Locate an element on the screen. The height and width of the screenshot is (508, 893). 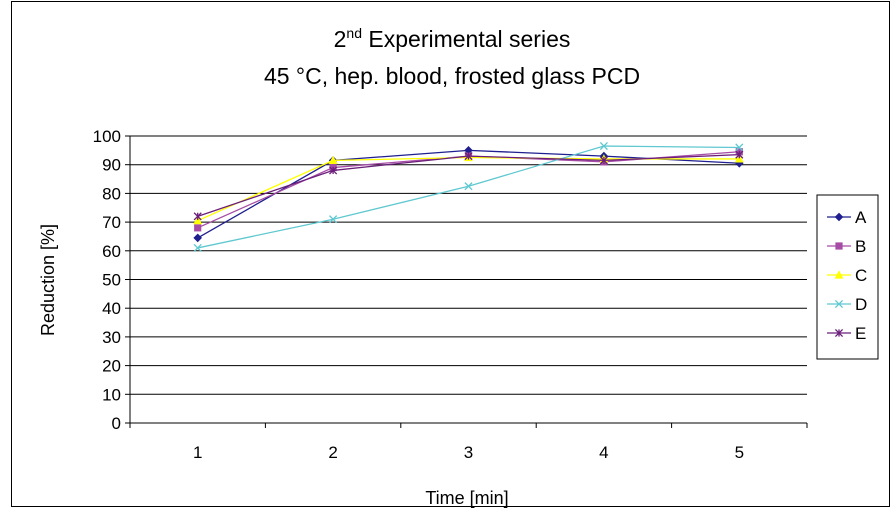
series-b-line is located at coordinates (468, 190).